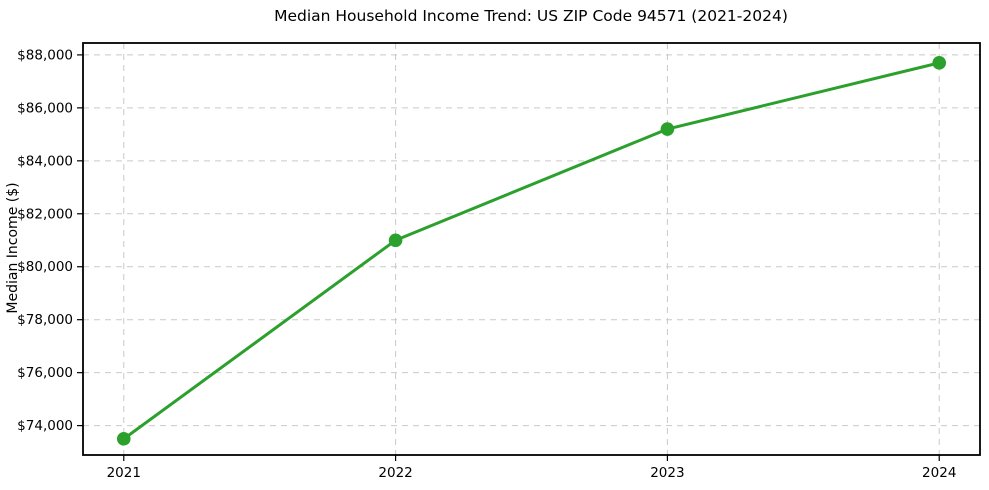 The height and width of the screenshot is (490, 989). What do you see at coordinates (667, 129) in the screenshot?
I see `data-point-2023` at bounding box center [667, 129].